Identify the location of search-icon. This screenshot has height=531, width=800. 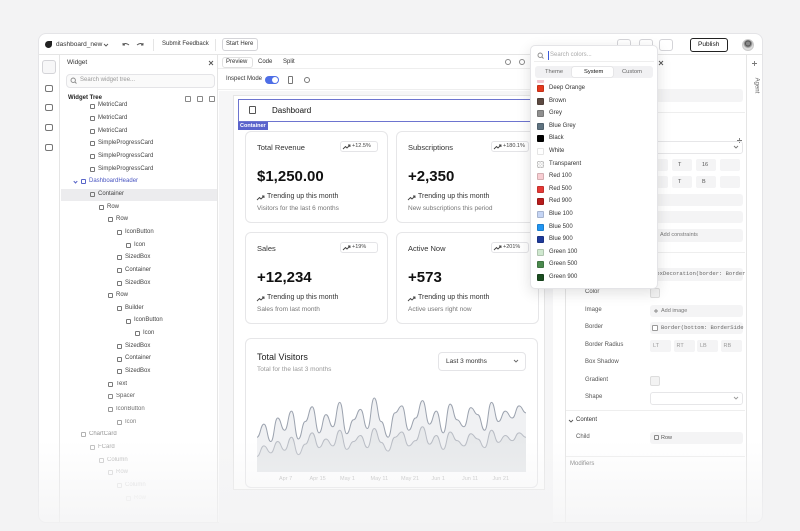
(73, 80).